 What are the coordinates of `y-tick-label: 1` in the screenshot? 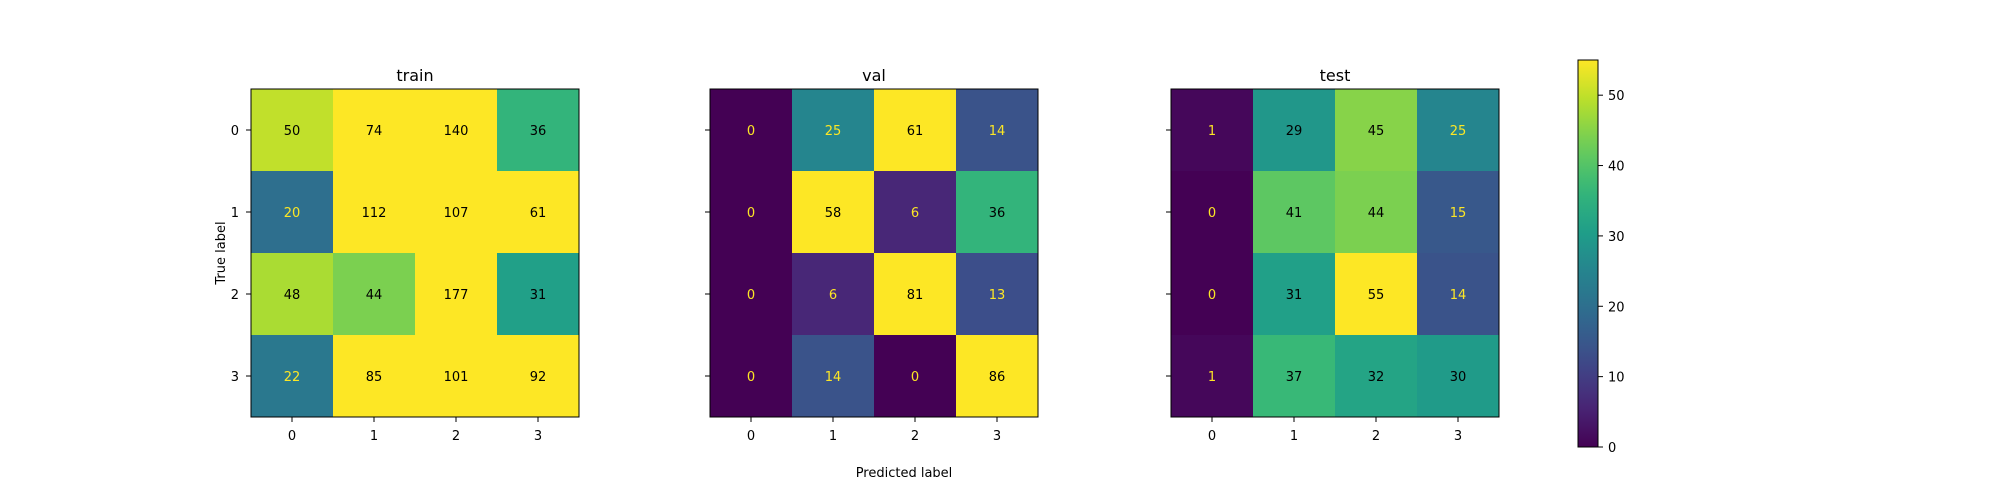 It's located at (235, 213).